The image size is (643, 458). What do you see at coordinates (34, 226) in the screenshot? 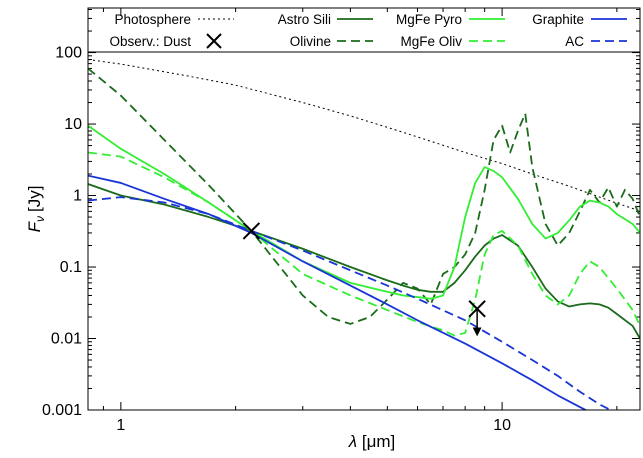
I see `y-axis-symbol: F` at bounding box center [34, 226].